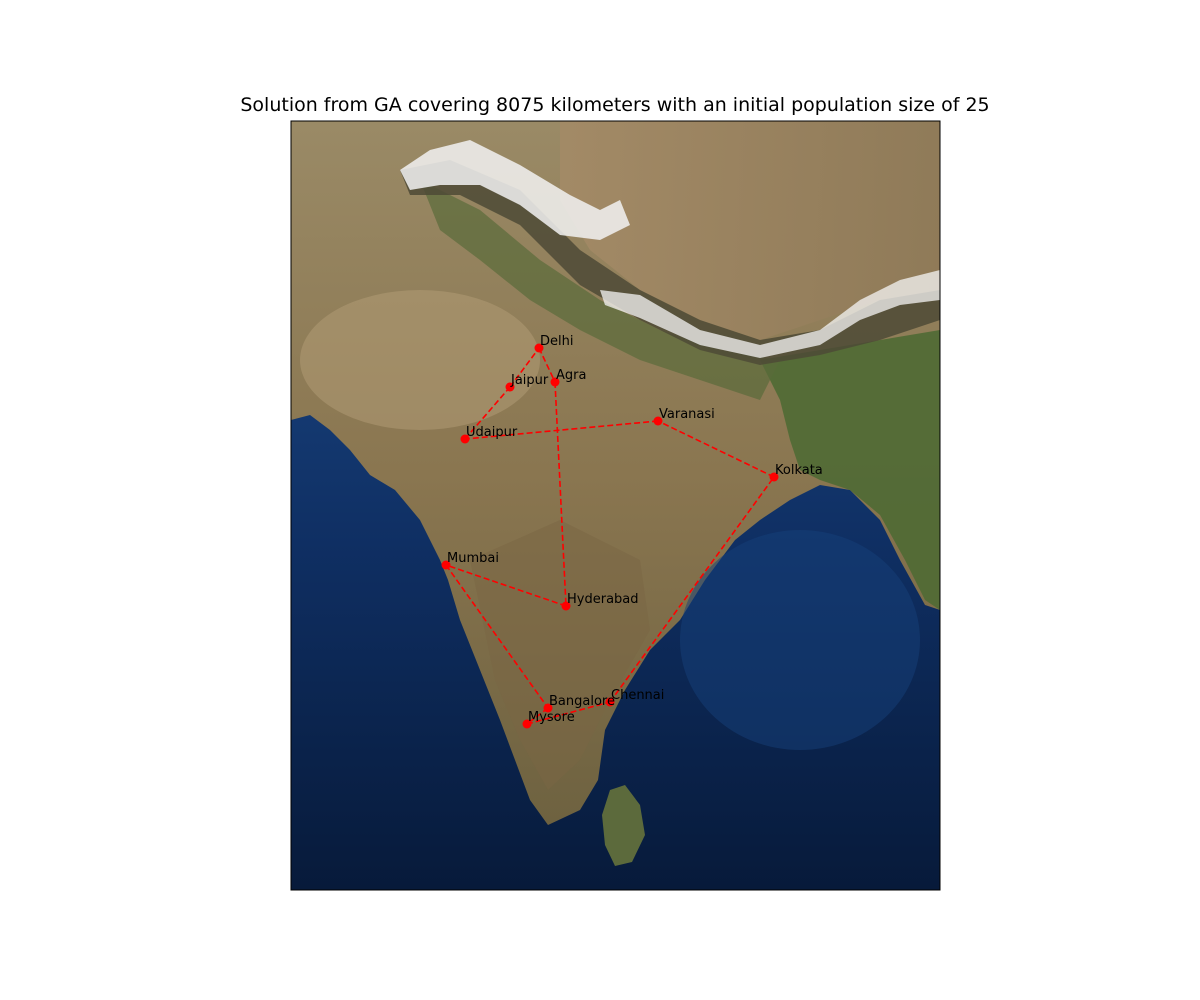  Describe the element at coordinates (510, 387) in the screenshot. I see `city-marker-jaipur` at that location.